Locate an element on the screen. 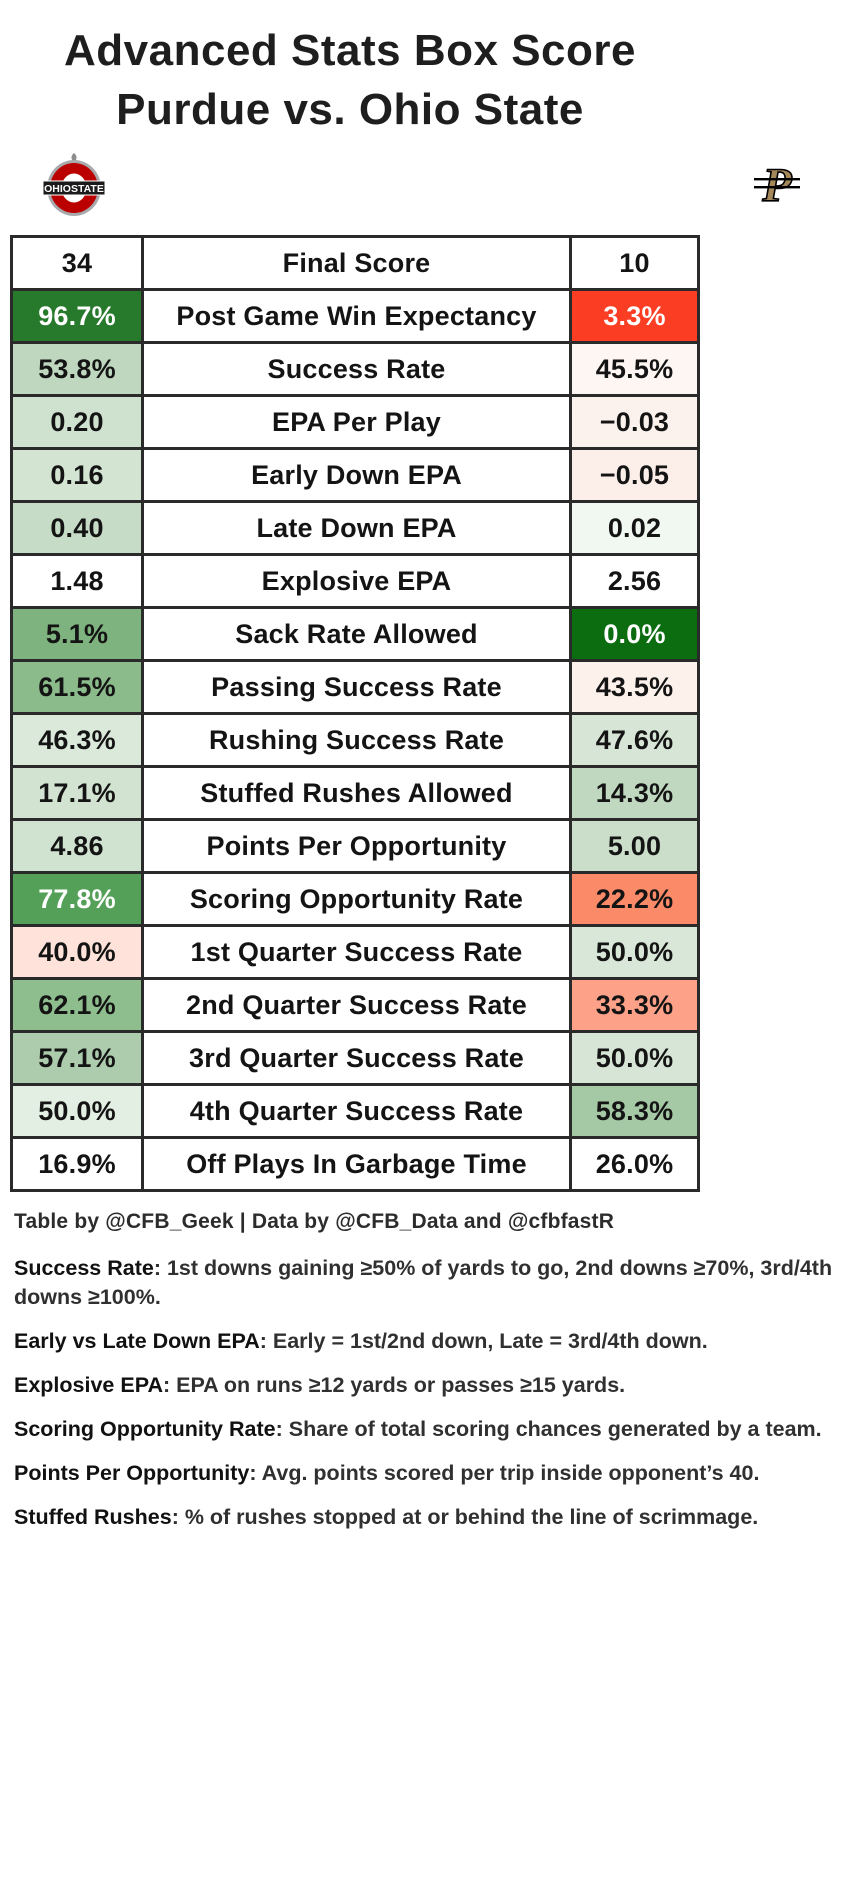 The height and width of the screenshot is (1898, 858). table-row: 40.0% 1st Quarter Success Rate 50.0% is located at coordinates (355, 951).